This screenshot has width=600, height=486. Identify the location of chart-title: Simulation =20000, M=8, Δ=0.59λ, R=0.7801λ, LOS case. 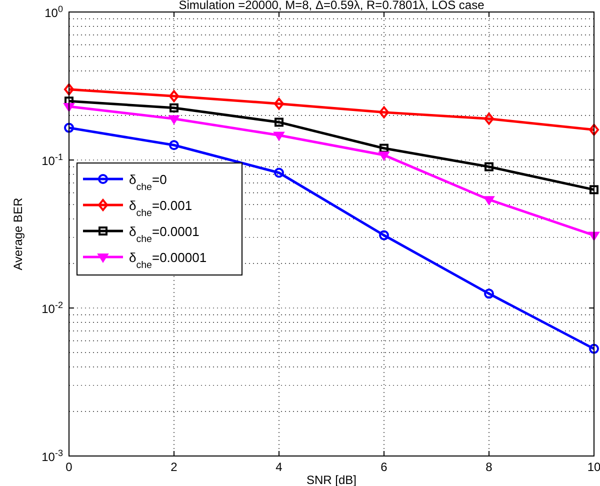
(331, 6).